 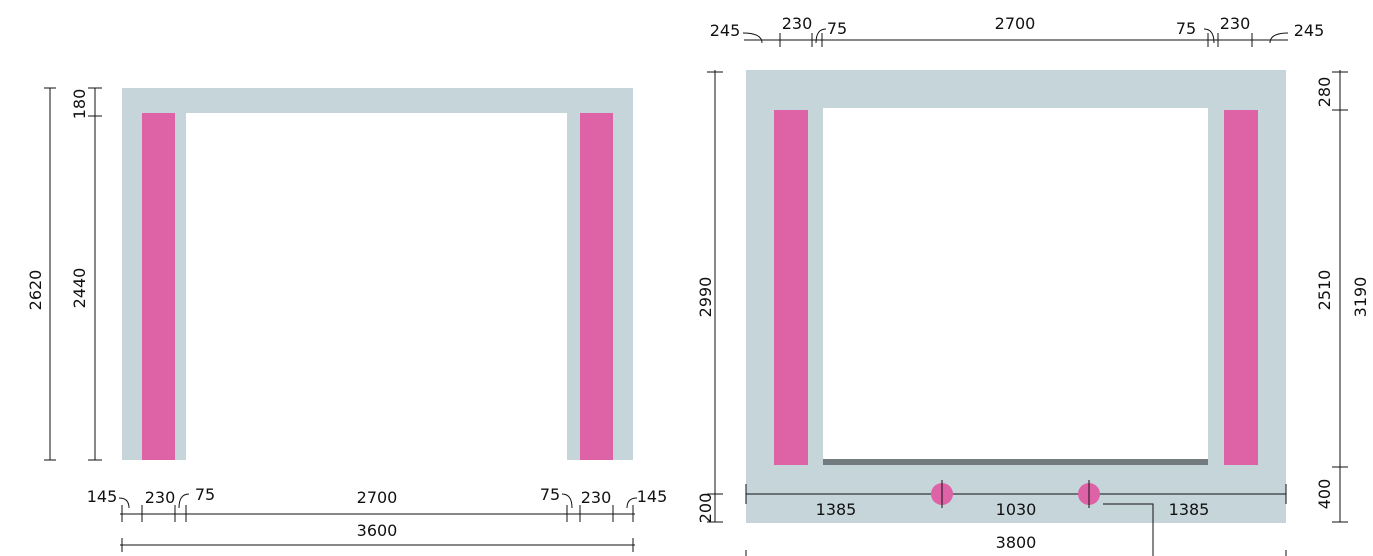 I want to click on right-threshold, so click(x=1015, y=462).